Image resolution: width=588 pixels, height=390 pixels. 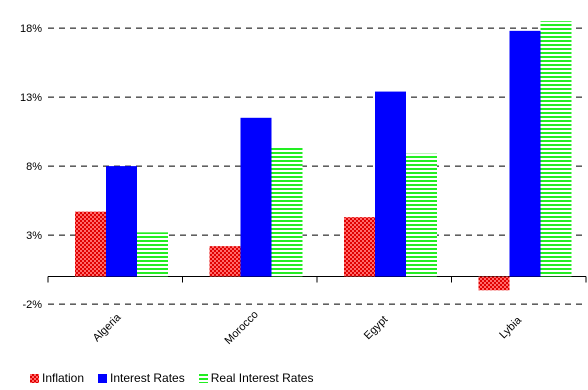 What do you see at coordinates (31, 29) in the screenshot?
I see `y-tick-label: 18%` at bounding box center [31, 29].